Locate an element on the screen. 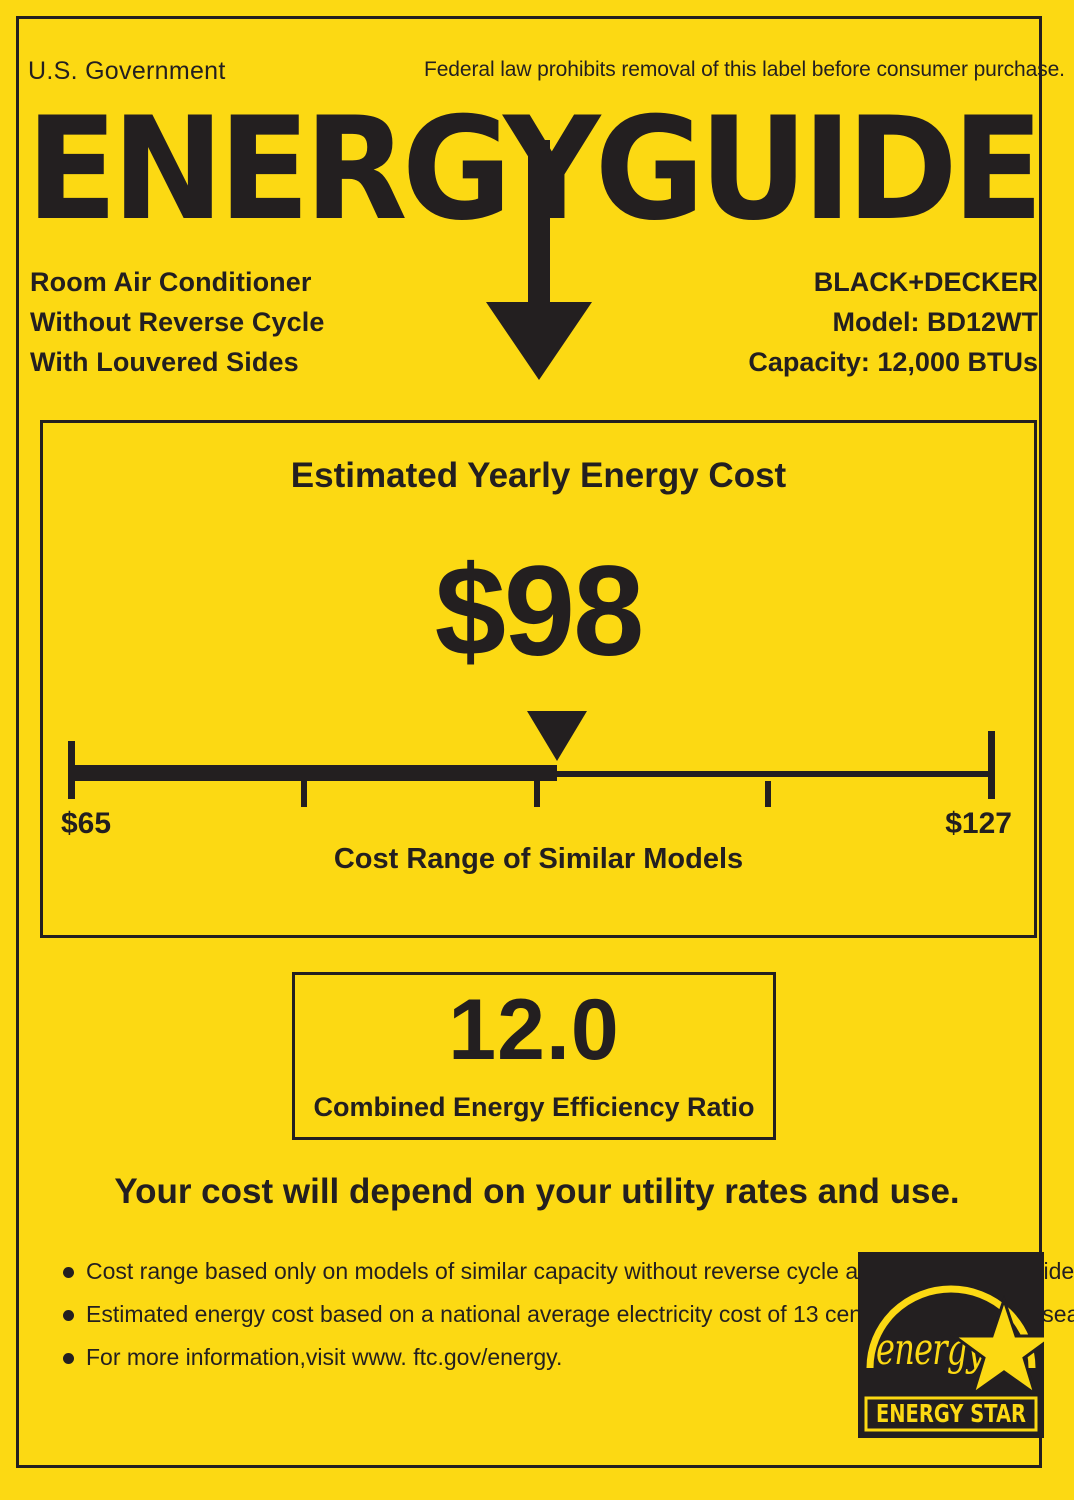 The image size is (1074, 1500). capacity: Capacity: 12,000 BTUs is located at coordinates (893, 362).